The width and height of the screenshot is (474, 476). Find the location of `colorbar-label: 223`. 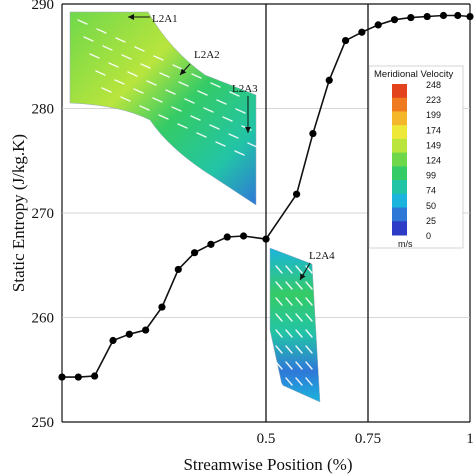

colorbar-label: 223 is located at coordinates (433, 100).